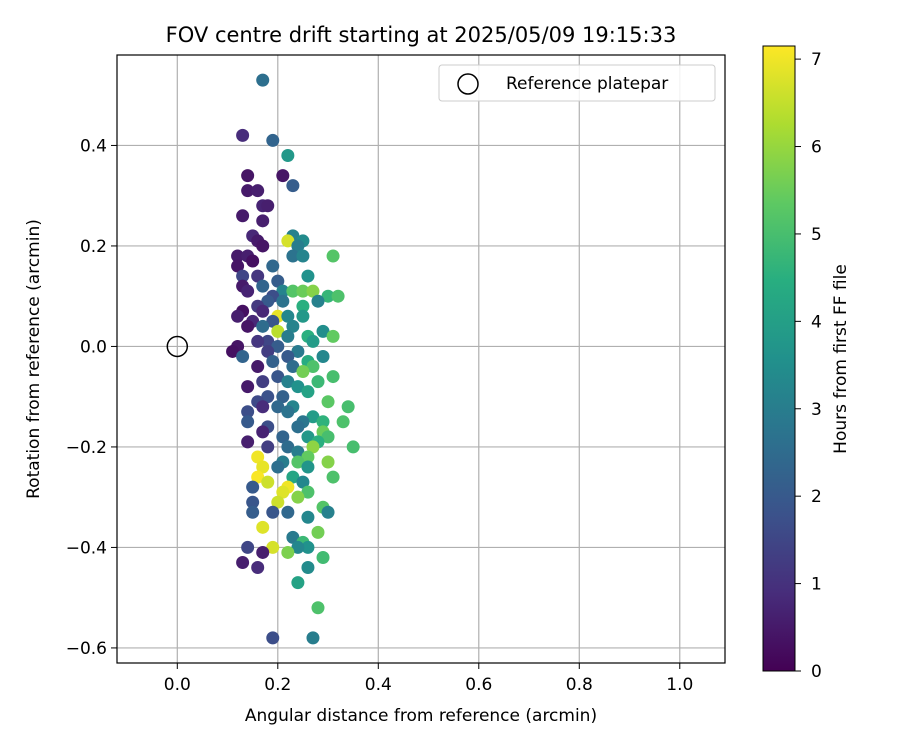  I want to click on x-tick-label: 1.0, so click(679, 685).